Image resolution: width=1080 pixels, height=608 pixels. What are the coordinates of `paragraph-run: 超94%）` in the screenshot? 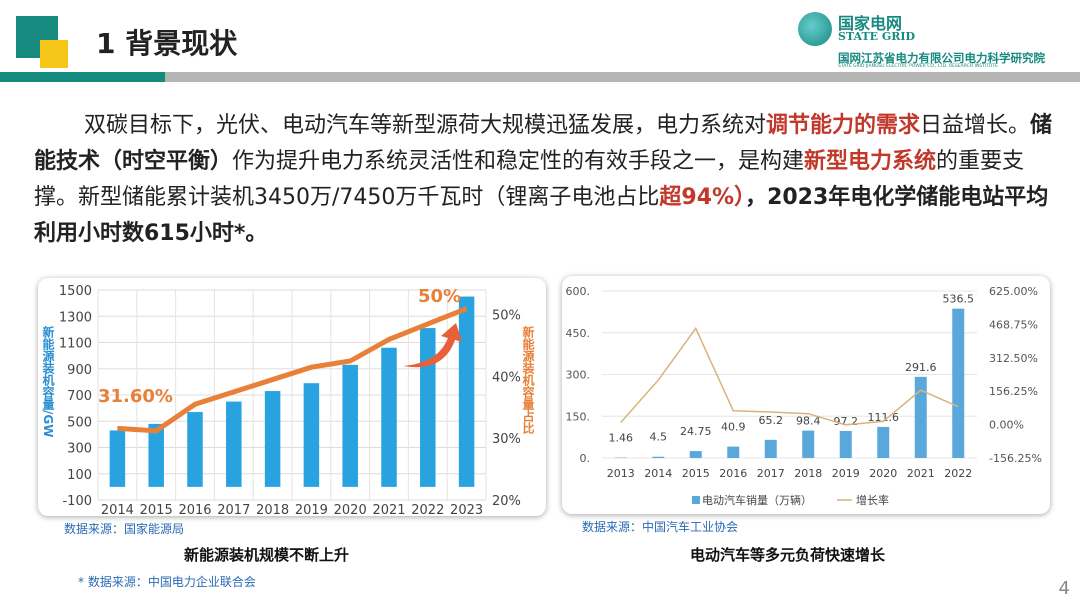 It's located at (702, 197).